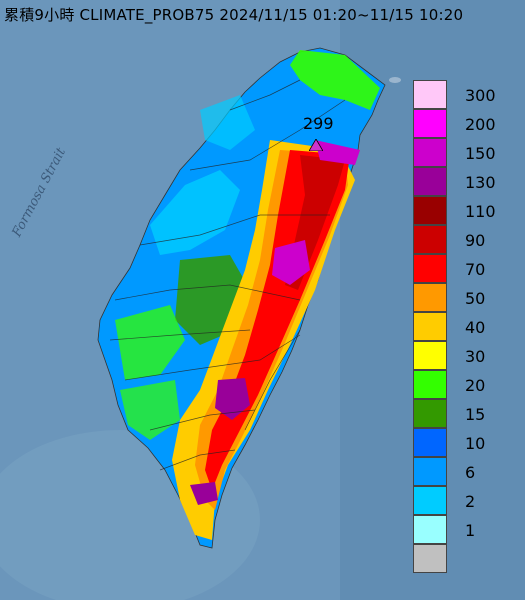 This screenshot has height=600, width=525. What do you see at coordinates (150, 410) in the screenshot?
I see `rain-zone-20-sw` at bounding box center [150, 410].